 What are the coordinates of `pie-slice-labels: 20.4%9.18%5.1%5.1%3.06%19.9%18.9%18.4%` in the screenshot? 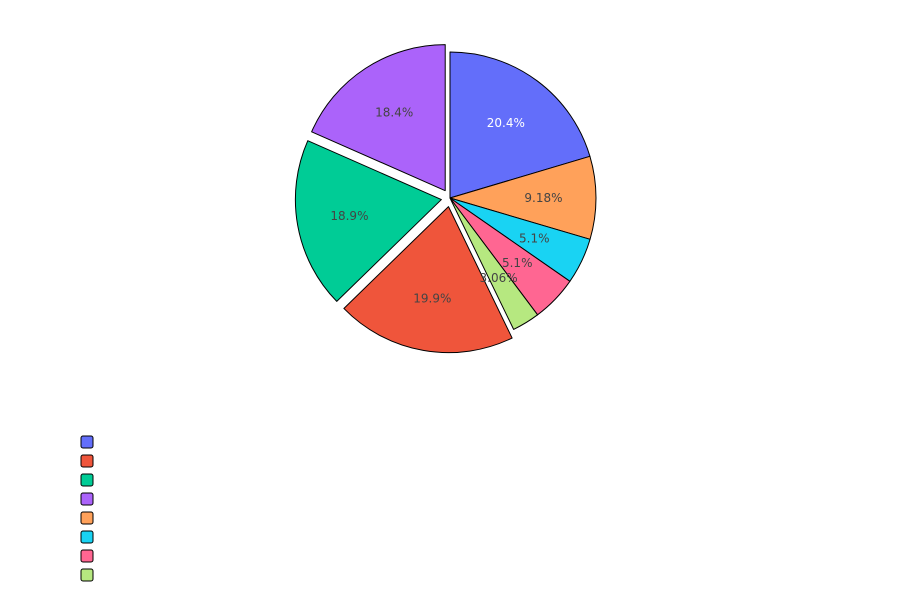 It's located at (446, 205).